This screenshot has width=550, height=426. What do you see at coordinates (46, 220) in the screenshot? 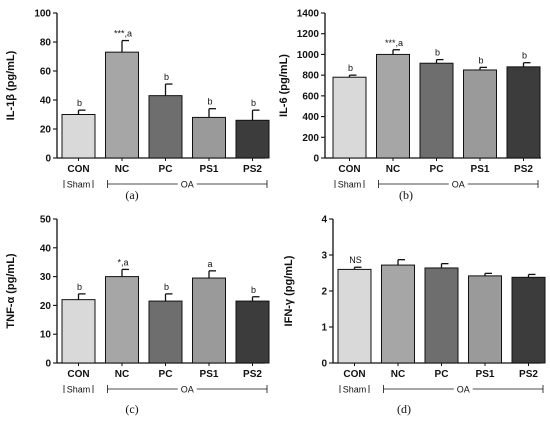
I see `y-tick-label: 50` at bounding box center [46, 220].